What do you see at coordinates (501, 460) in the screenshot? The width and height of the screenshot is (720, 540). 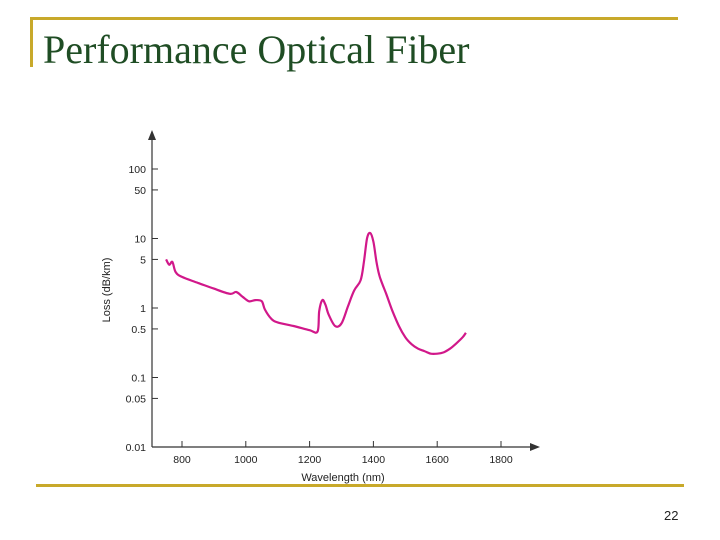 I see `x-tick-label: 1800` at bounding box center [501, 460].